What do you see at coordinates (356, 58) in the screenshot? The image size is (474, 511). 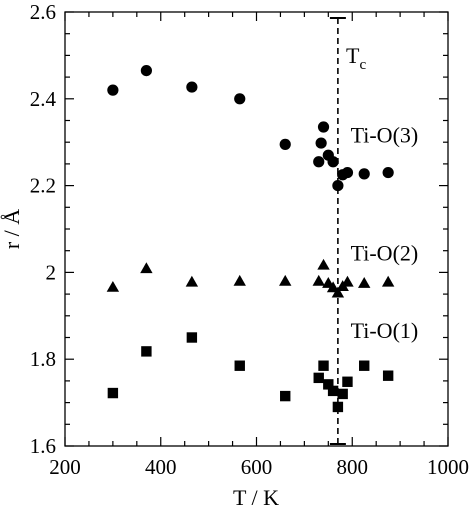 I see `tc-label: Tc` at bounding box center [356, 58].